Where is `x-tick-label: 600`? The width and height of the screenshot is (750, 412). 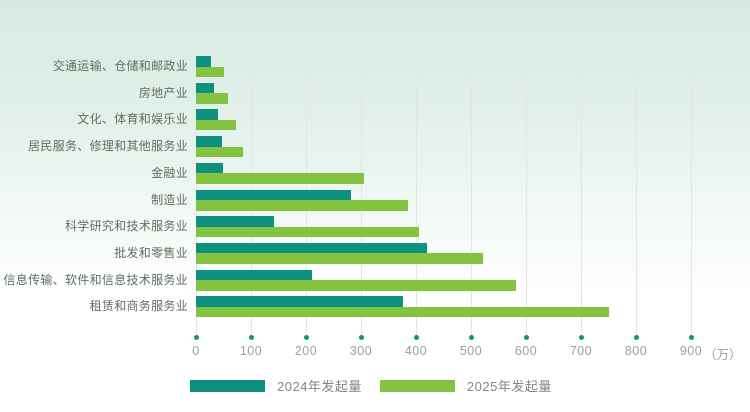 x-tick-label: 600 is located at coordinates (526, 351).